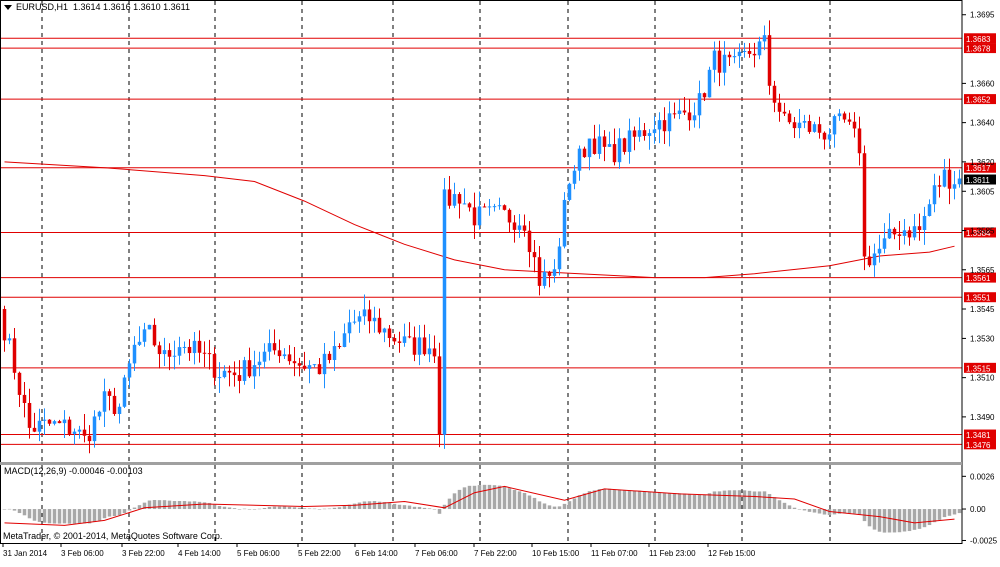 The height and width of the screenshot is (567, 1000). What do you see at coordinates (481, 463) in the screenshot?
I see `pane-separator` at bounding box center [481, 463].